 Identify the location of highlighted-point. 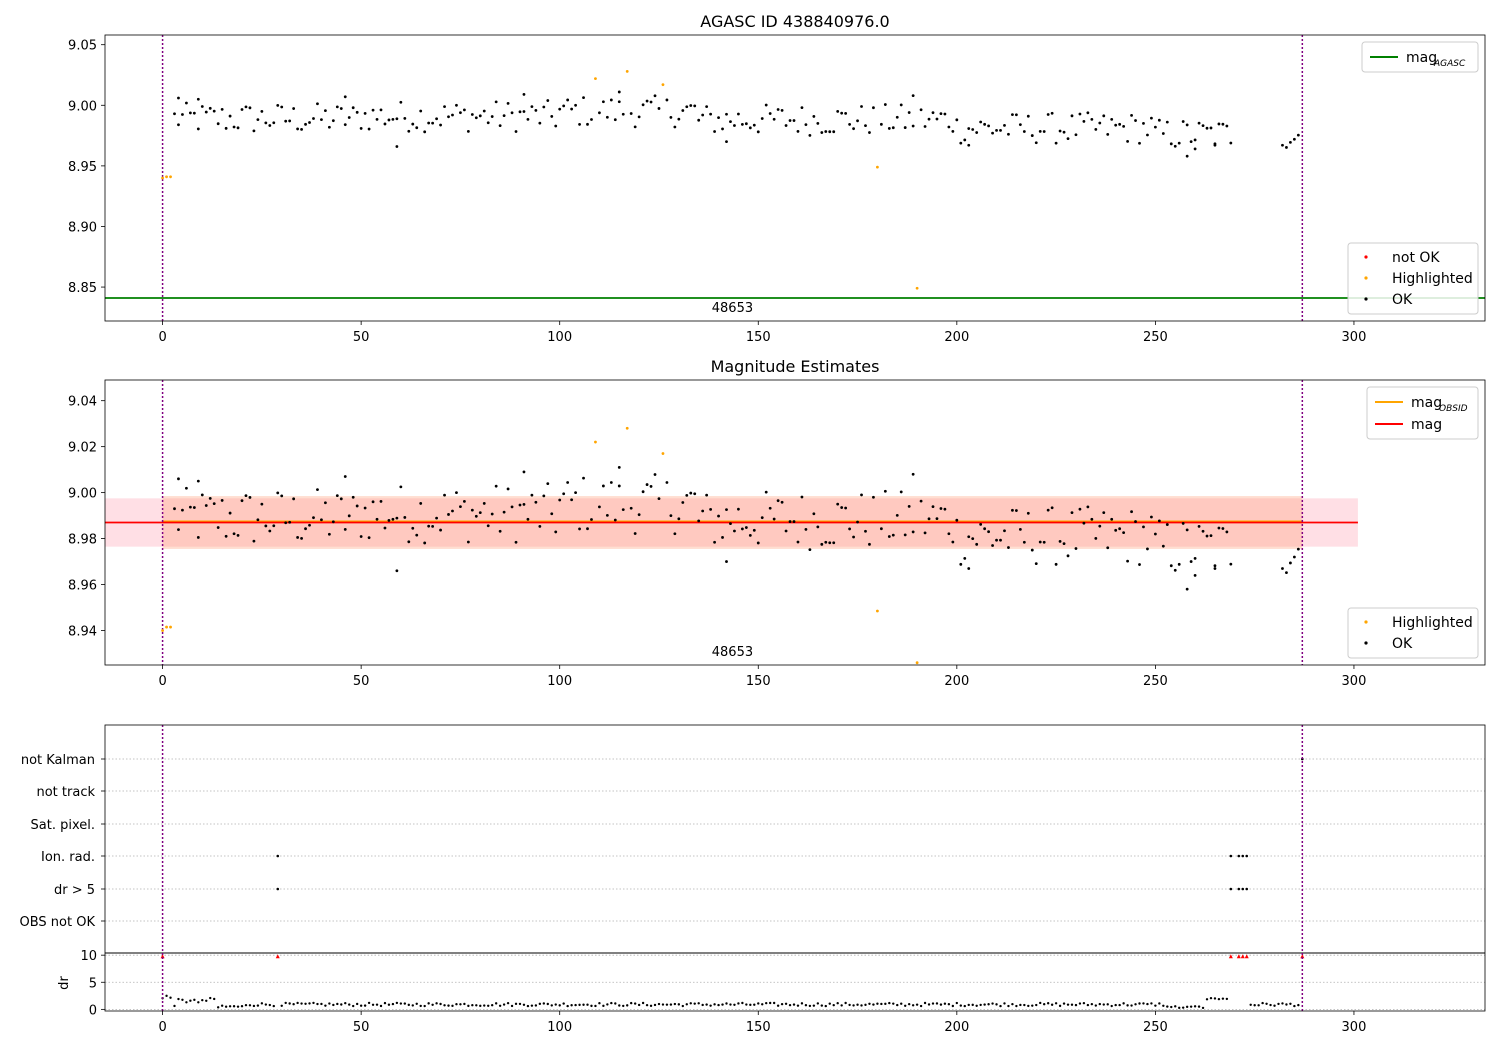
(917, 288).